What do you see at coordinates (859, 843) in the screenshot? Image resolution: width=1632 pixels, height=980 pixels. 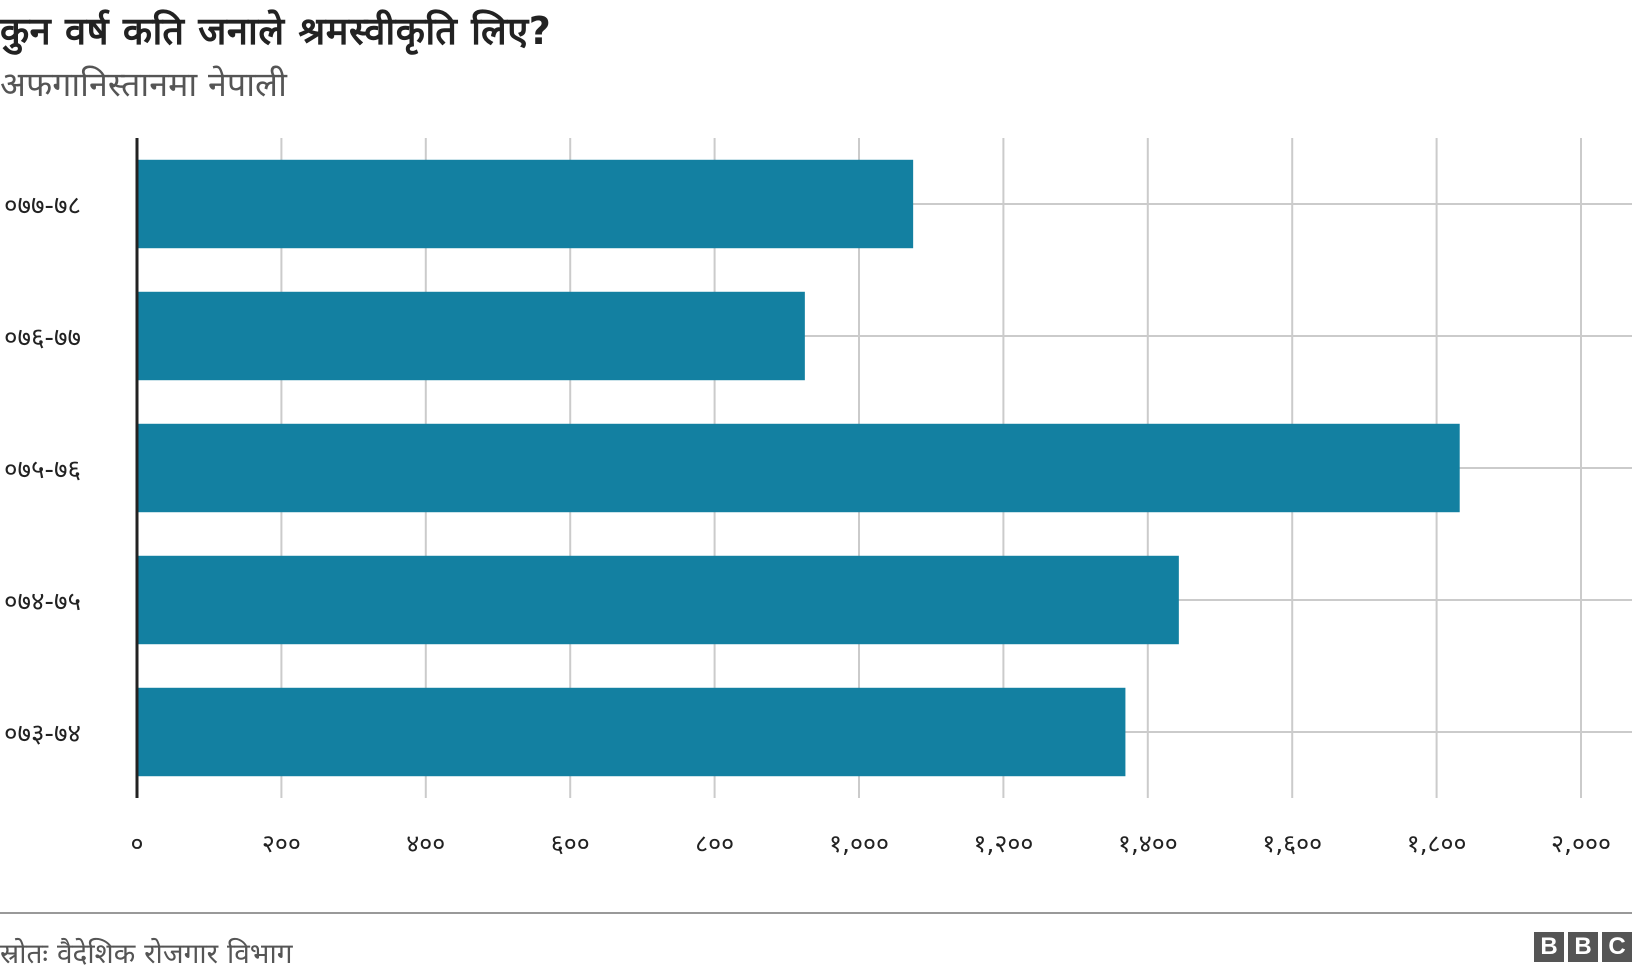 I see `x-tick-label: १,०००` at bounding box center [859, 843].